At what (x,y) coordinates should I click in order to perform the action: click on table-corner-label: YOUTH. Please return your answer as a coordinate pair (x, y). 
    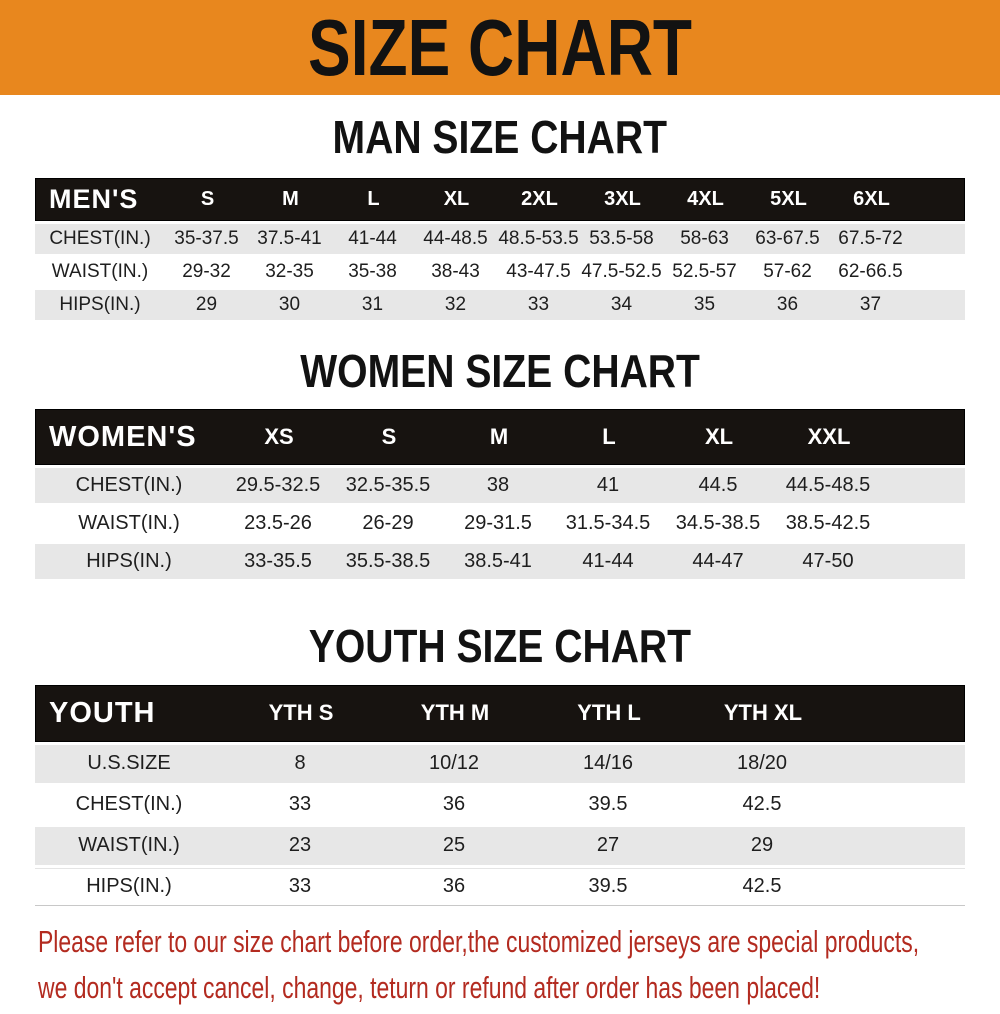
    Looking at the image, I should click on (102, 712).